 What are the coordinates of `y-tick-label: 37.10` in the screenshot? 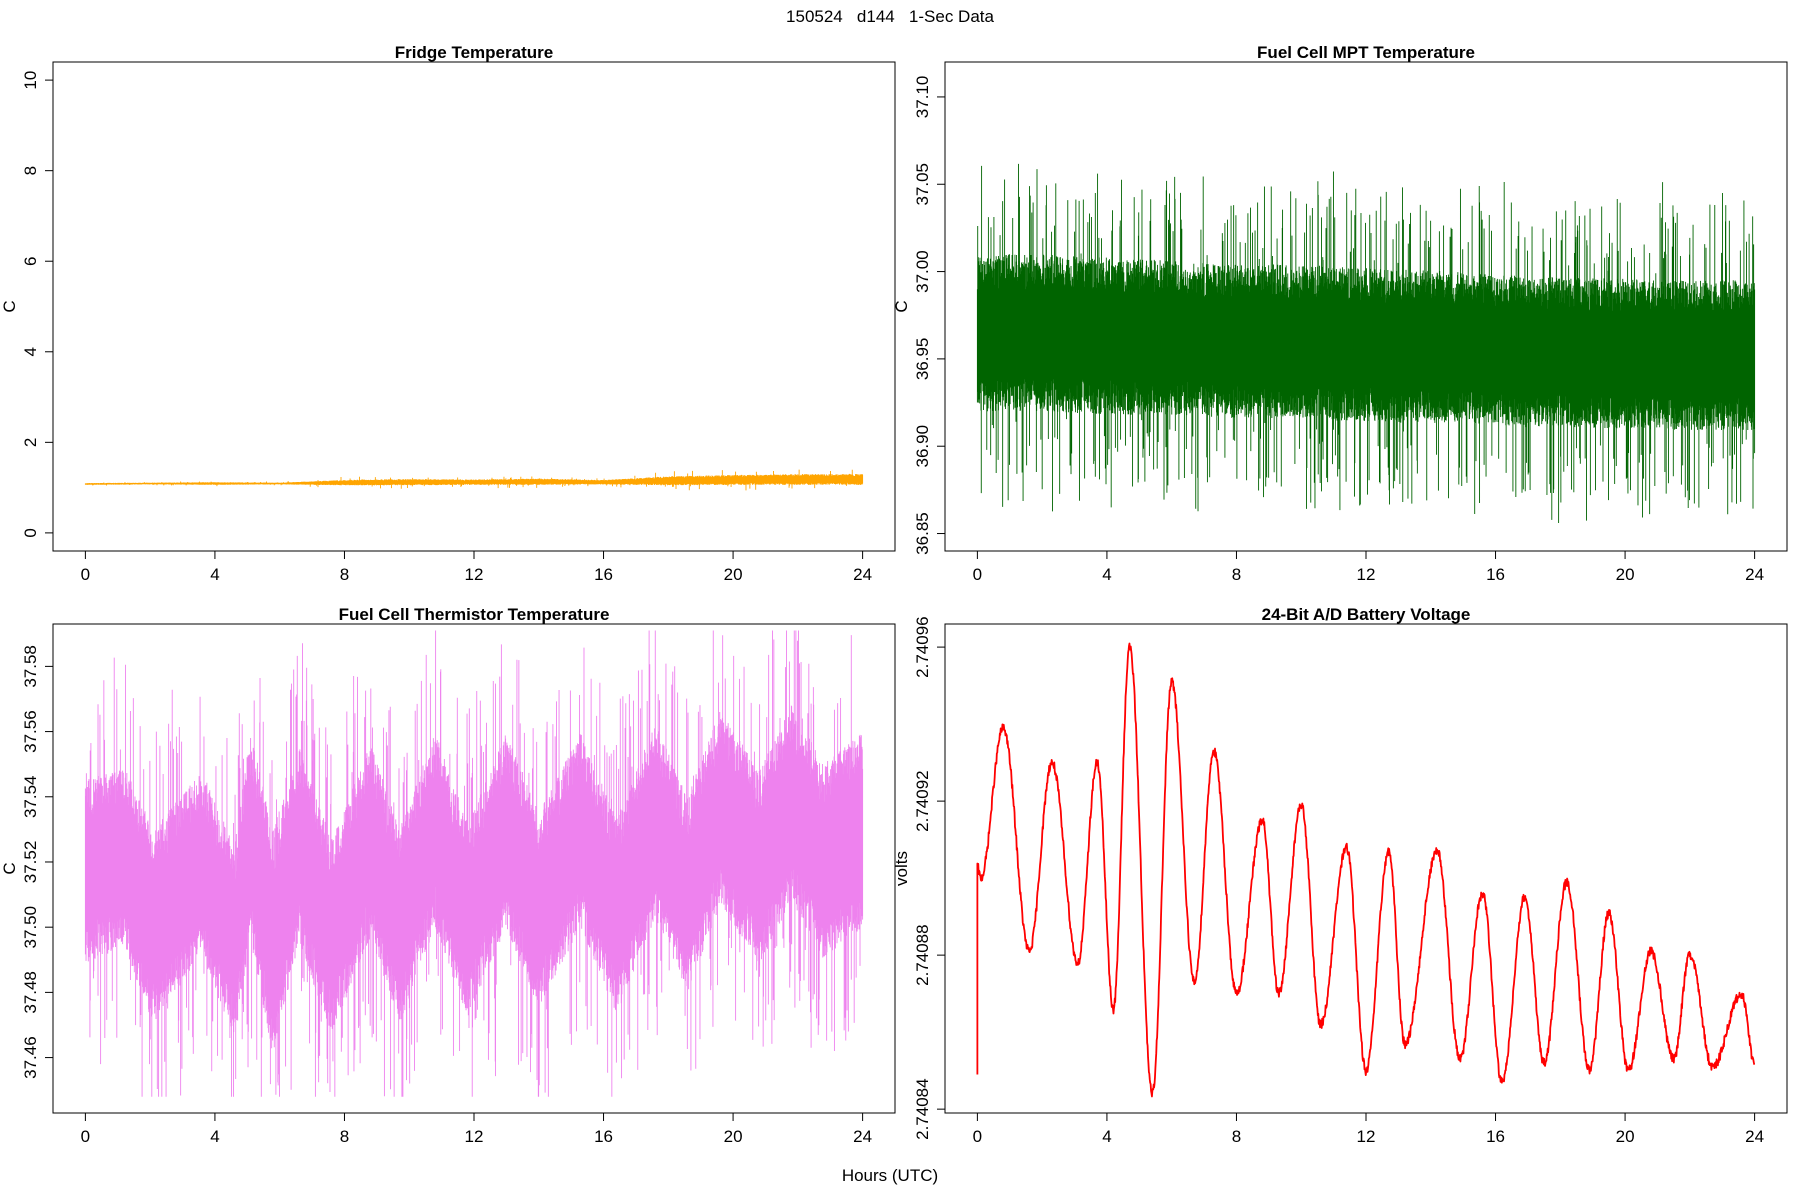 It's located at (922, 97).